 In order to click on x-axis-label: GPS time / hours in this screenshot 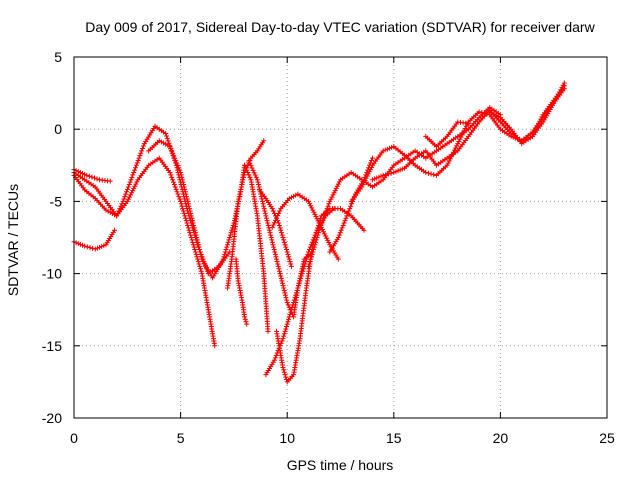, I will do `click(340, 465)`.